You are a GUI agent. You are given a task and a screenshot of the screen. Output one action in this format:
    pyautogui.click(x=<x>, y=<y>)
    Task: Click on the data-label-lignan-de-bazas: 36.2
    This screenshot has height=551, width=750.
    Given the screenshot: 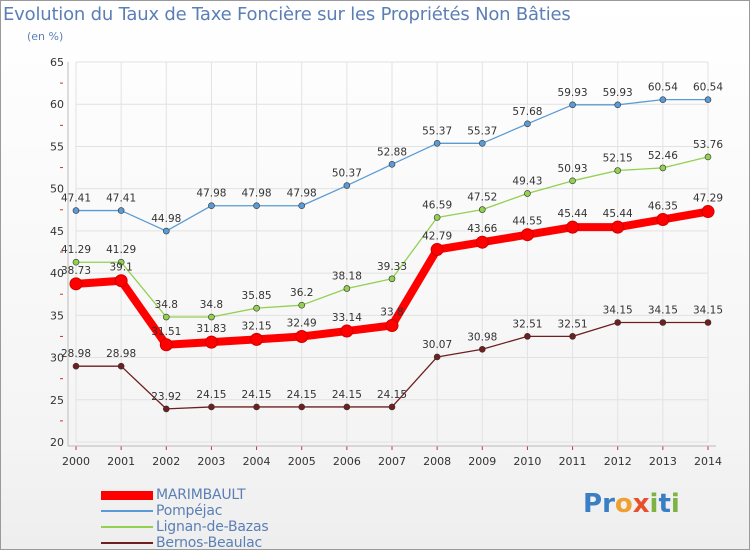 What is the action you would take?
    pyautogui.click(x=301, y=293)
    